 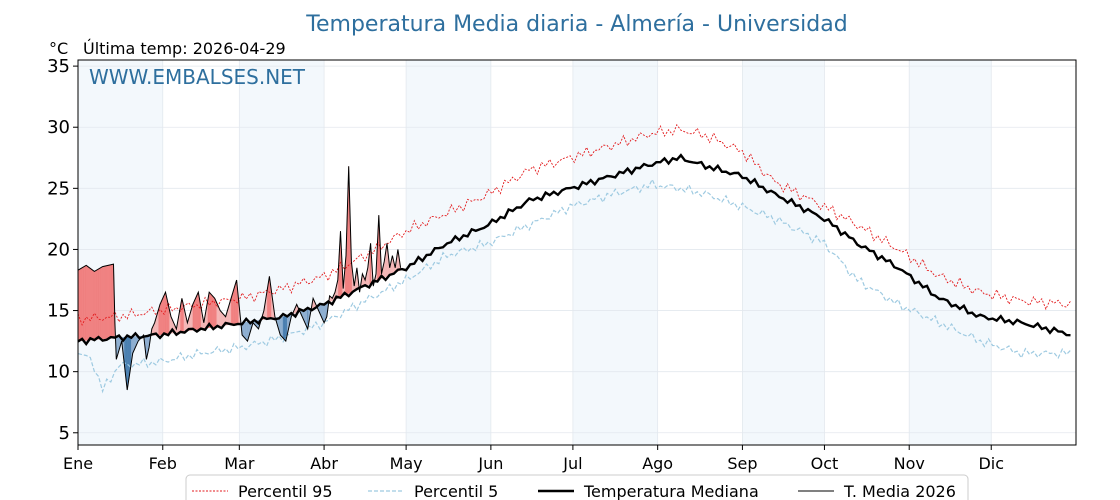 I want to click on legend-label: Temperatura Mediana, so click(x=671, y=491).